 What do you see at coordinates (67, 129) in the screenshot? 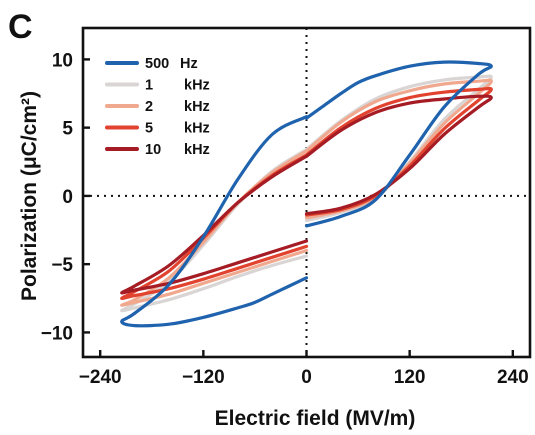
I see `y-tick-label: 5` at bounding box center [67, 129].